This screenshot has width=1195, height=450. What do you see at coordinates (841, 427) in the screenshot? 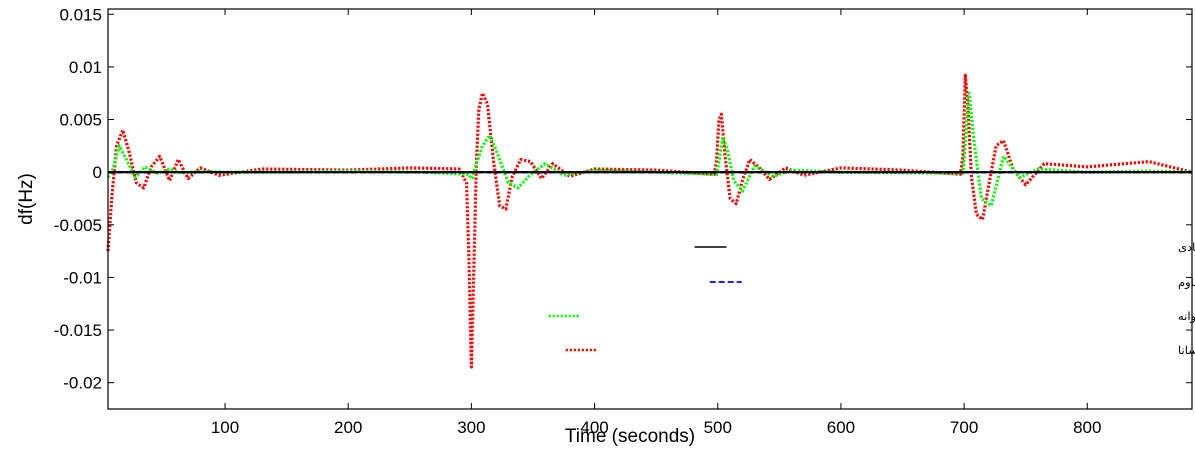
I see `x-tick-label: 600` at bounding box center [841, 427].